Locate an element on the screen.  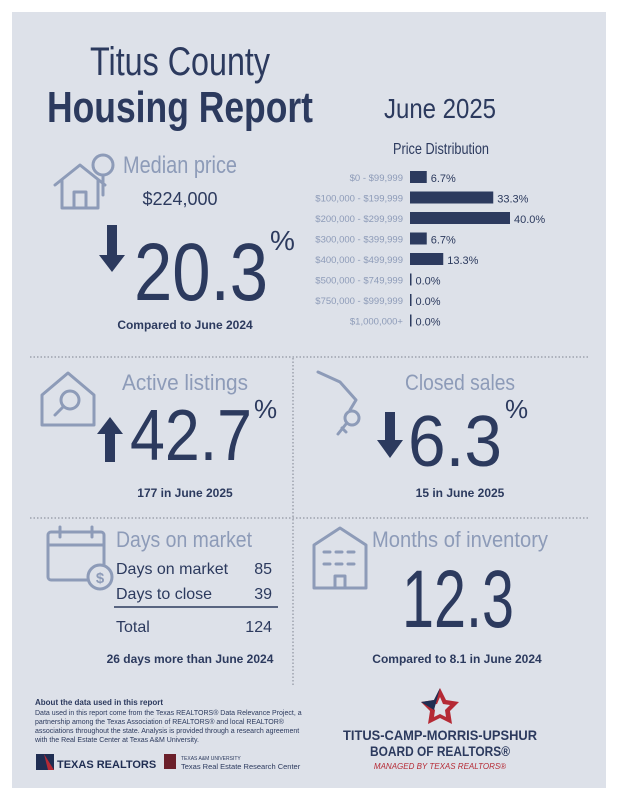
active-note: 177 in June 2025 is located at coordinates (185, 493).